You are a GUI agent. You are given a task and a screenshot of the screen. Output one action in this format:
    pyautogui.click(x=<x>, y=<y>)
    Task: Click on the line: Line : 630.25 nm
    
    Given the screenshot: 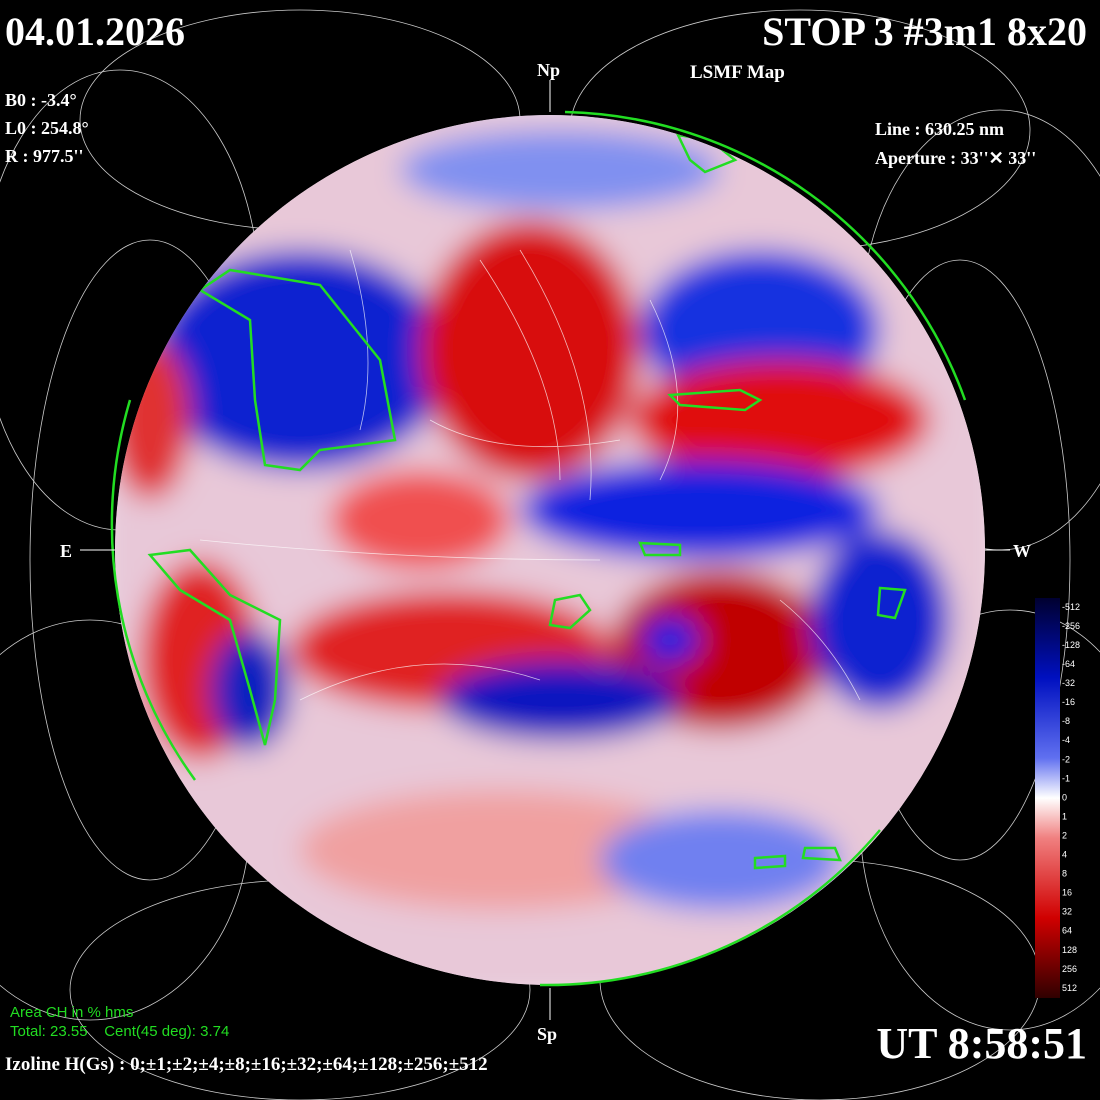 What is the action you would take?
    pyautogui.click(x=939, y=129)
    